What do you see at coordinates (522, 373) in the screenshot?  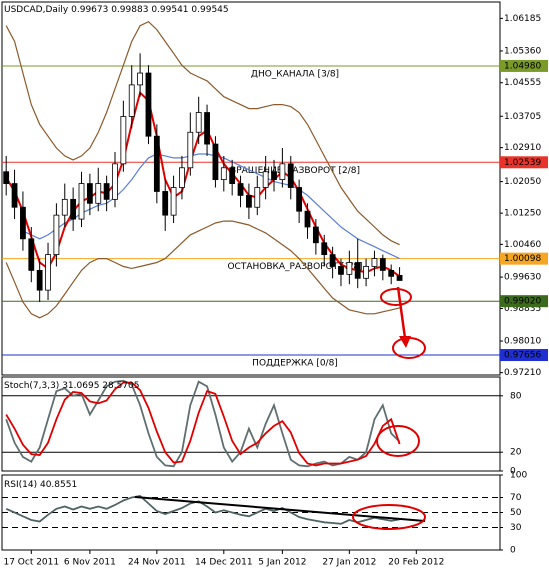 I see `y-tick-label: 0.97210` at bounding box center [522, 373].